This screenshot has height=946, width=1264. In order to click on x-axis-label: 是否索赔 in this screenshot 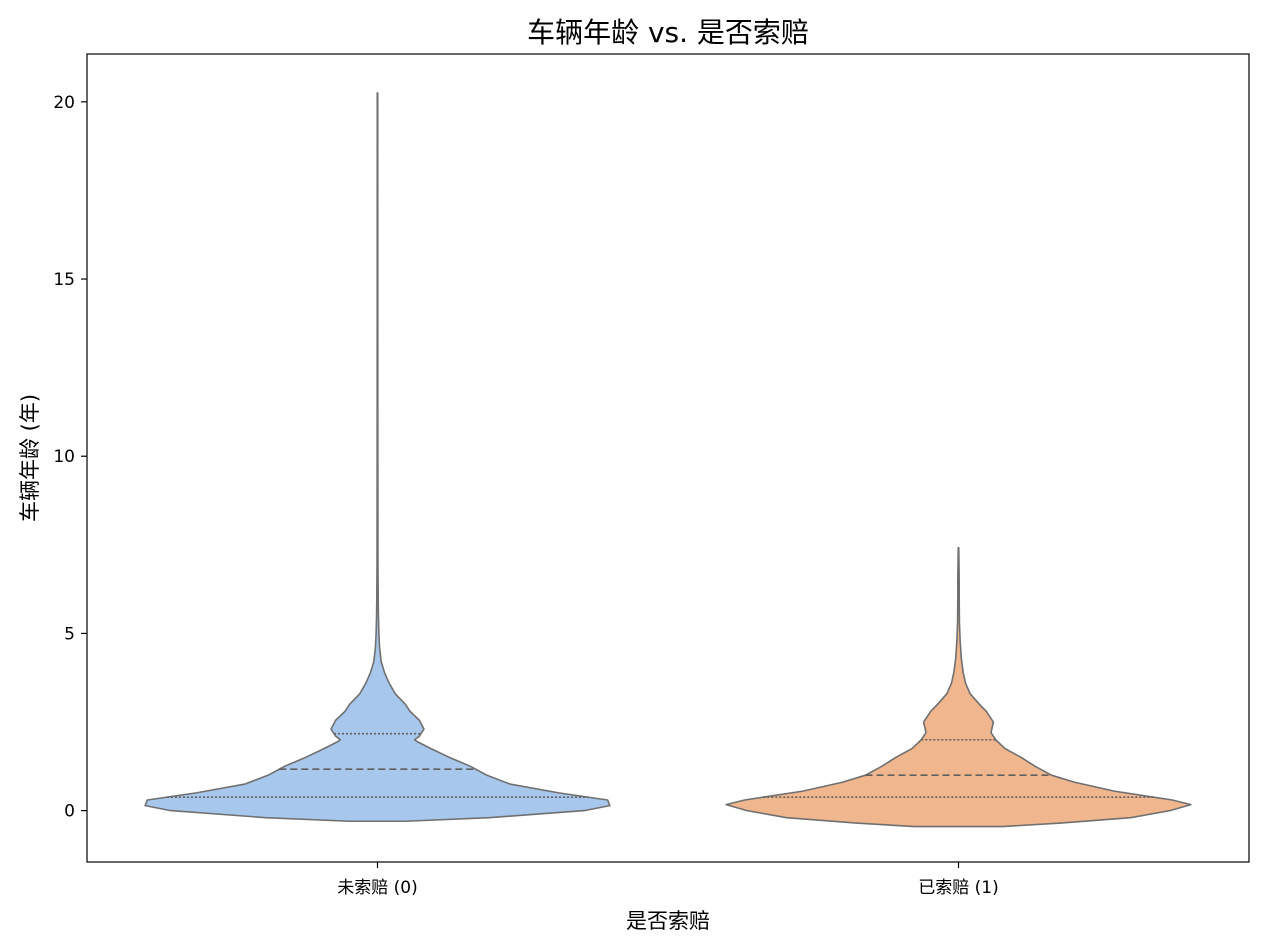, I will do `click(668, 921)`.